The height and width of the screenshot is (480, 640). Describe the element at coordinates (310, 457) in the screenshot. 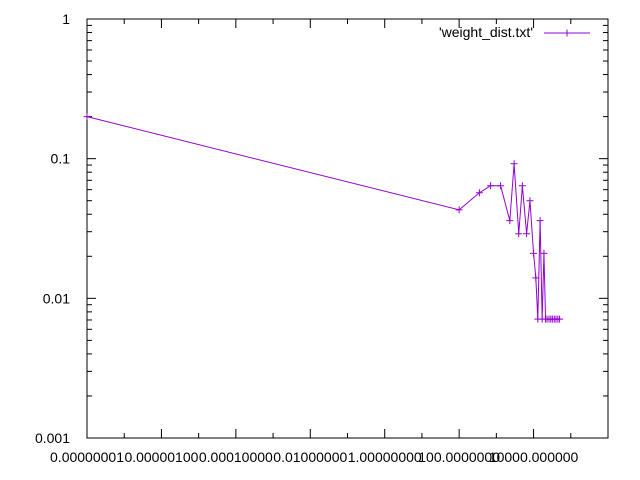

I see `x-tick-label: 0.01000000` at that location.